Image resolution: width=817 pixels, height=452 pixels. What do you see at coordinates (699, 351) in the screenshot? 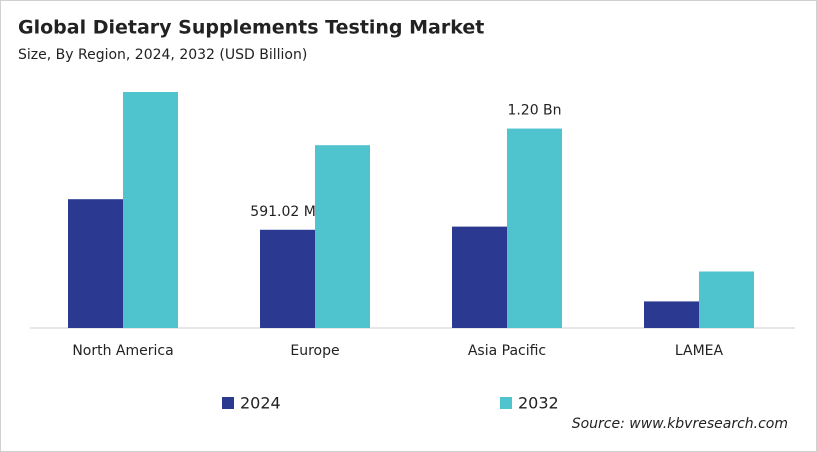
I see `x-tick-label: LAMEA` at bounding box center [699, 351].